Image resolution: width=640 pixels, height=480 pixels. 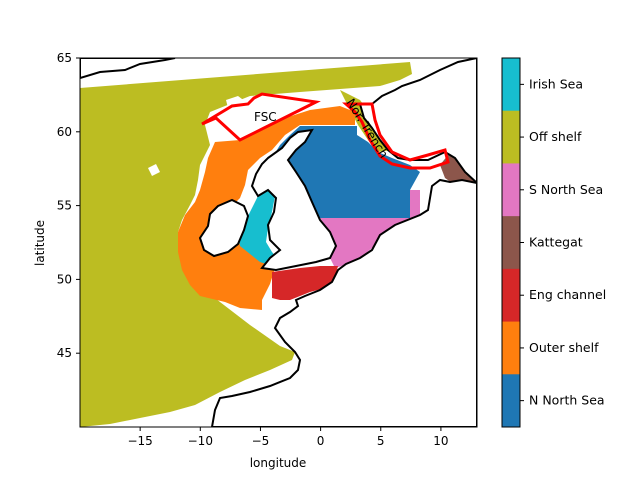 I want to click on x-axis-label: longitude, so click(x=278, y=463).